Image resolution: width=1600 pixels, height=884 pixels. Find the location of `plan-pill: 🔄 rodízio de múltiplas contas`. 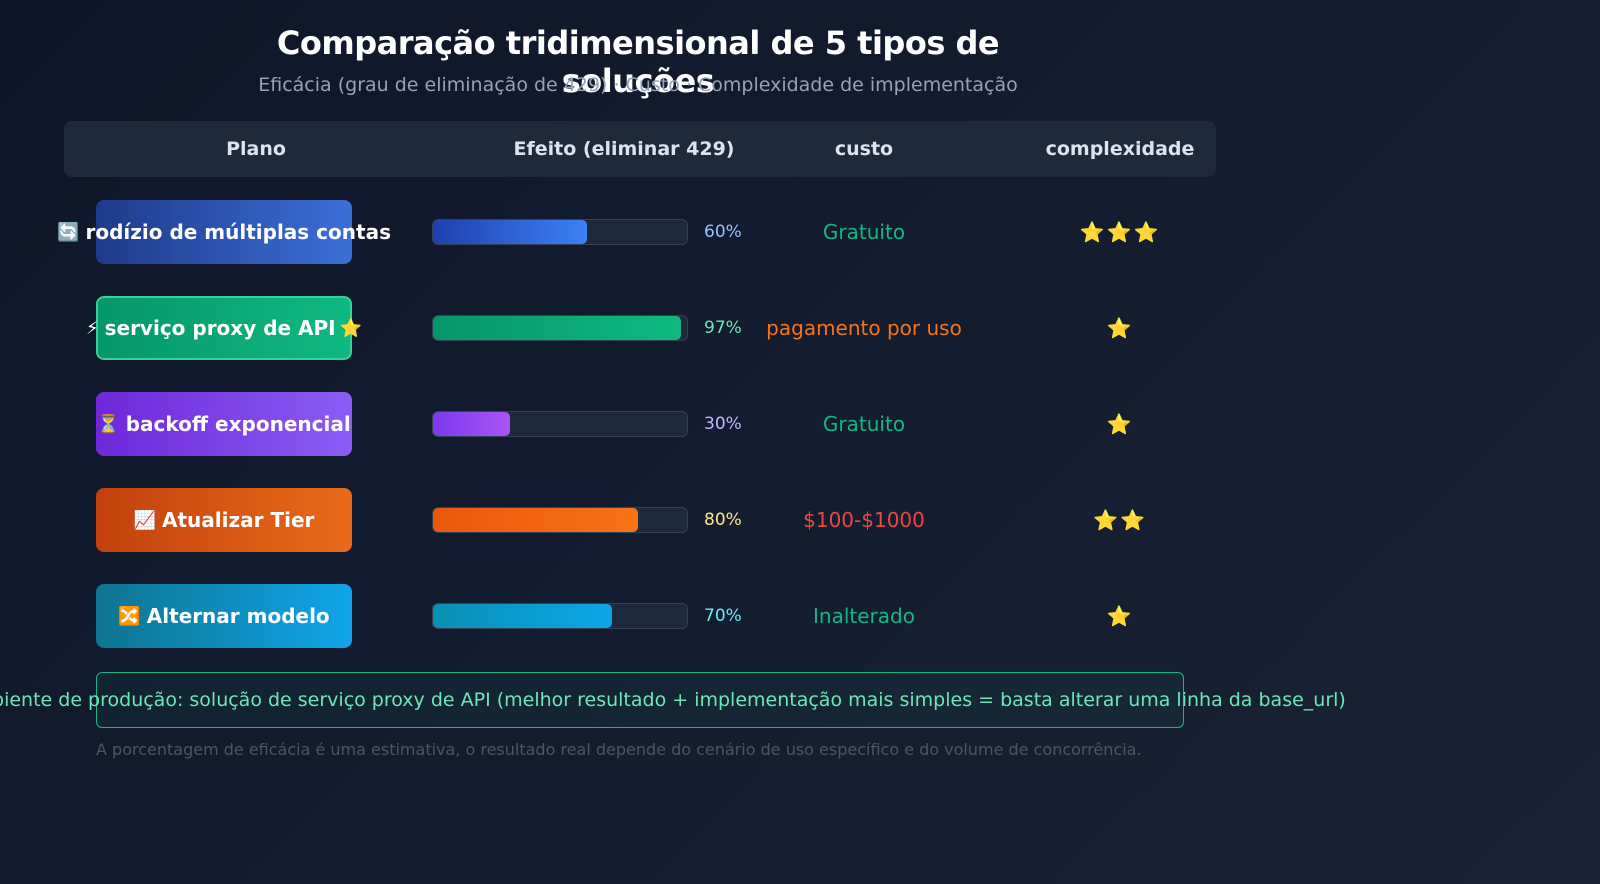

plan-pill: 🔄 rodízio de múltiplas contas is located at coordinates (224, 232).